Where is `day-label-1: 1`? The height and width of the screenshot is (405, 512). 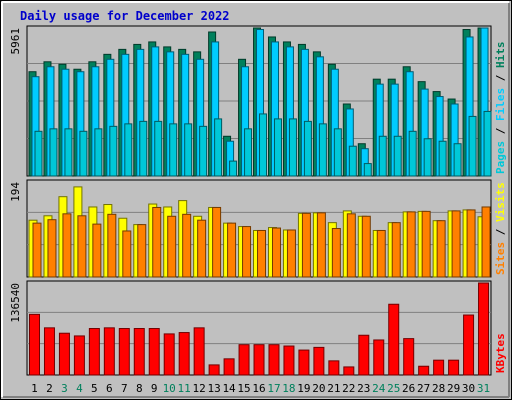 day-label-1: 1 is located at coordinates (34, 388).